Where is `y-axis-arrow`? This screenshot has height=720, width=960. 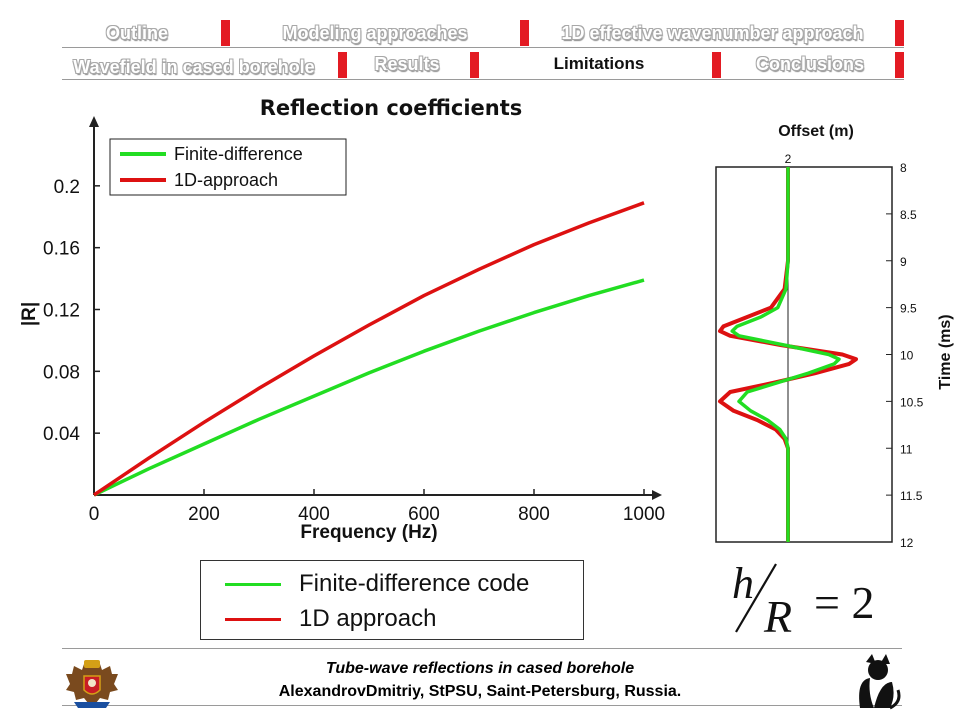 y-axis-arrow is located at coordinates (94, 121).